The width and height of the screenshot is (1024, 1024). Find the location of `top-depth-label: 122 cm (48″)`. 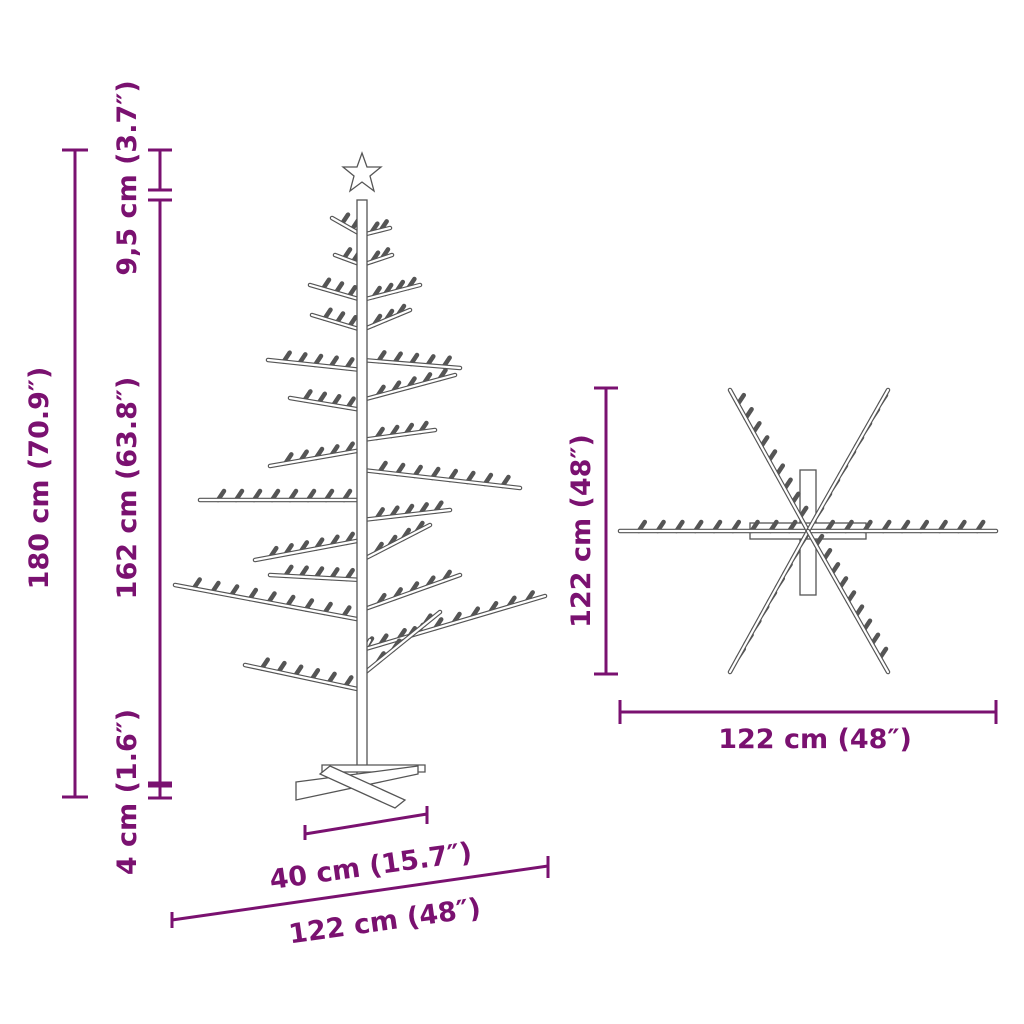

top-depth-label: 122 cm (48″) is located at coordinates (581, 531).